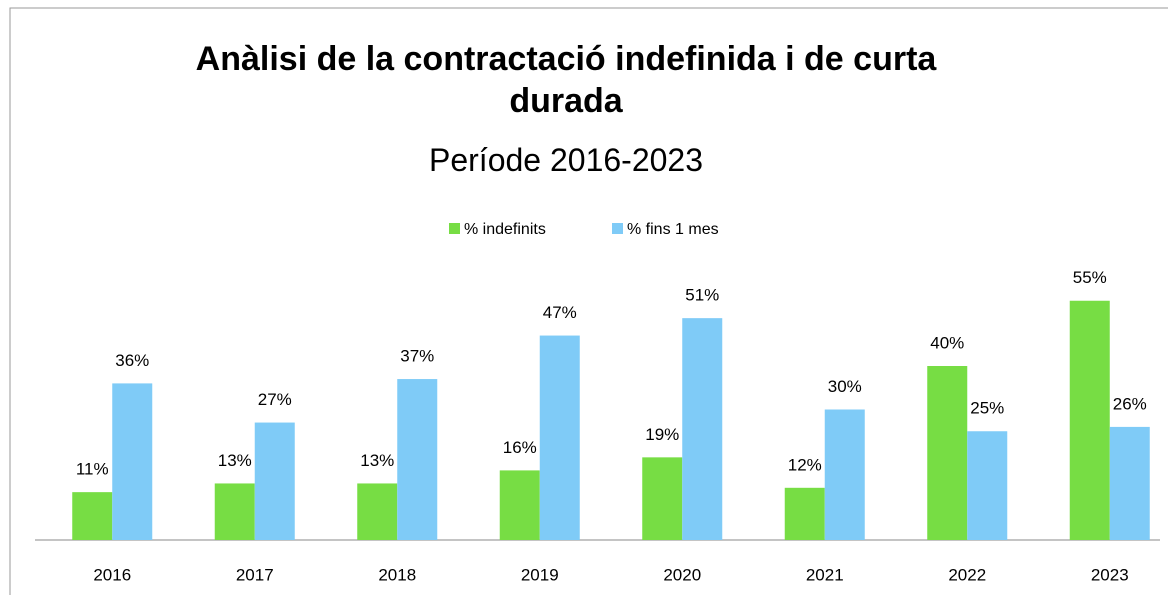 This screenshot has height=595, width=1168. What do you see at coordinates (673, 229) in the screenshot?
I see `legend-label: % fins 1 mes` at bounding box center [673, 229].